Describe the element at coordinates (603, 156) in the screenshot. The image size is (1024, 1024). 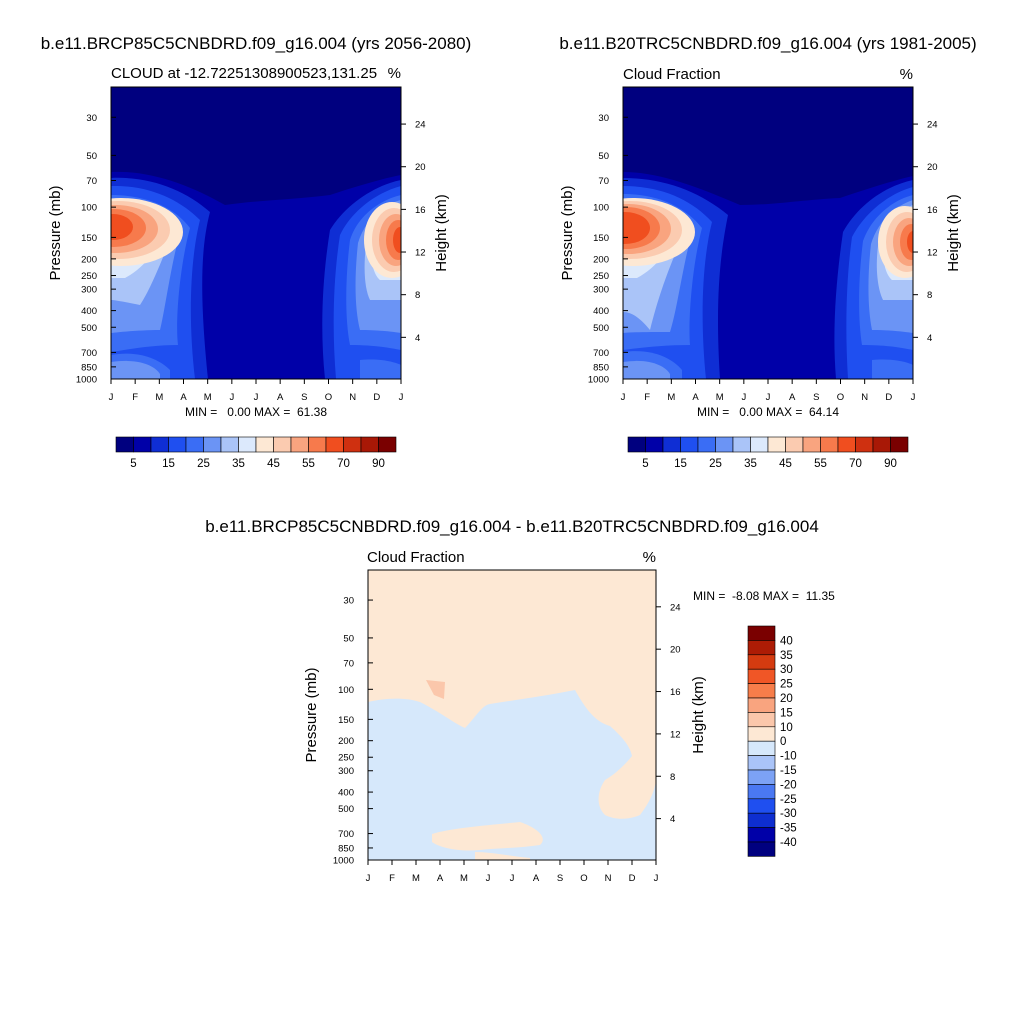
I see `pressure-tick-label: 50` at that location.